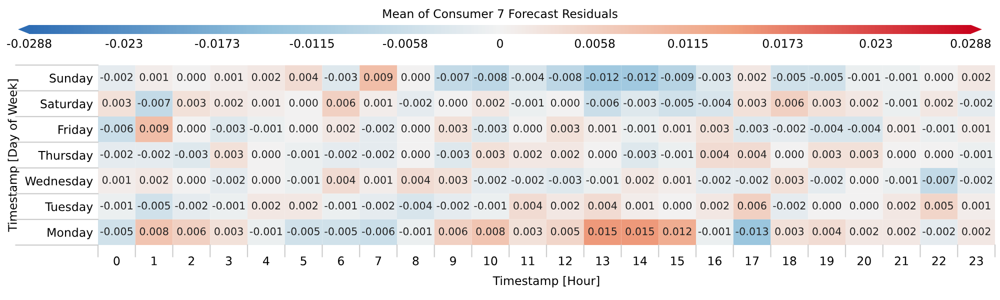  Describe the element at coordinates (491, 261) in the screenshot. I see `x-tick-label: 10` at that location.